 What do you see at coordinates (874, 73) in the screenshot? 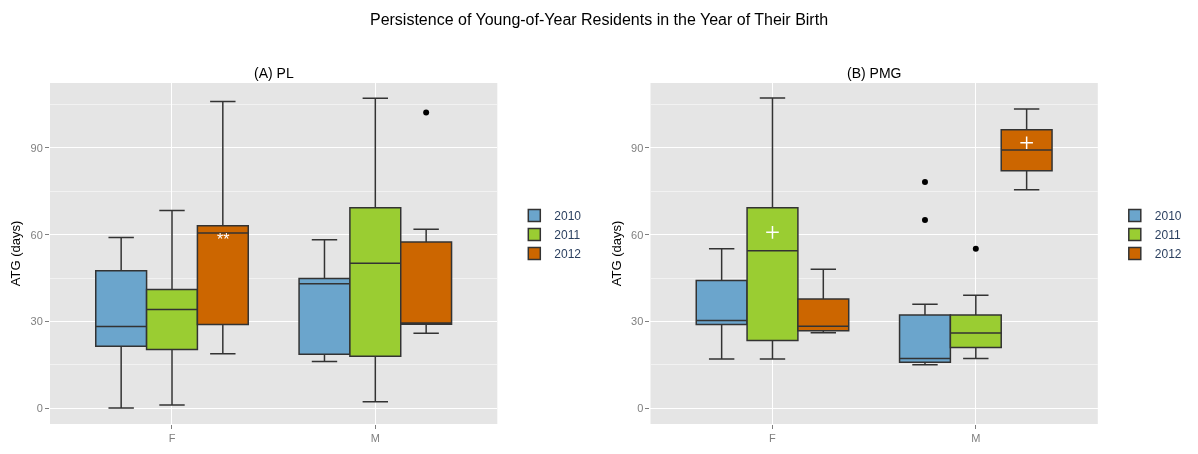
I see `chart-title: (B) PMG` at bounding box center [874, 73].